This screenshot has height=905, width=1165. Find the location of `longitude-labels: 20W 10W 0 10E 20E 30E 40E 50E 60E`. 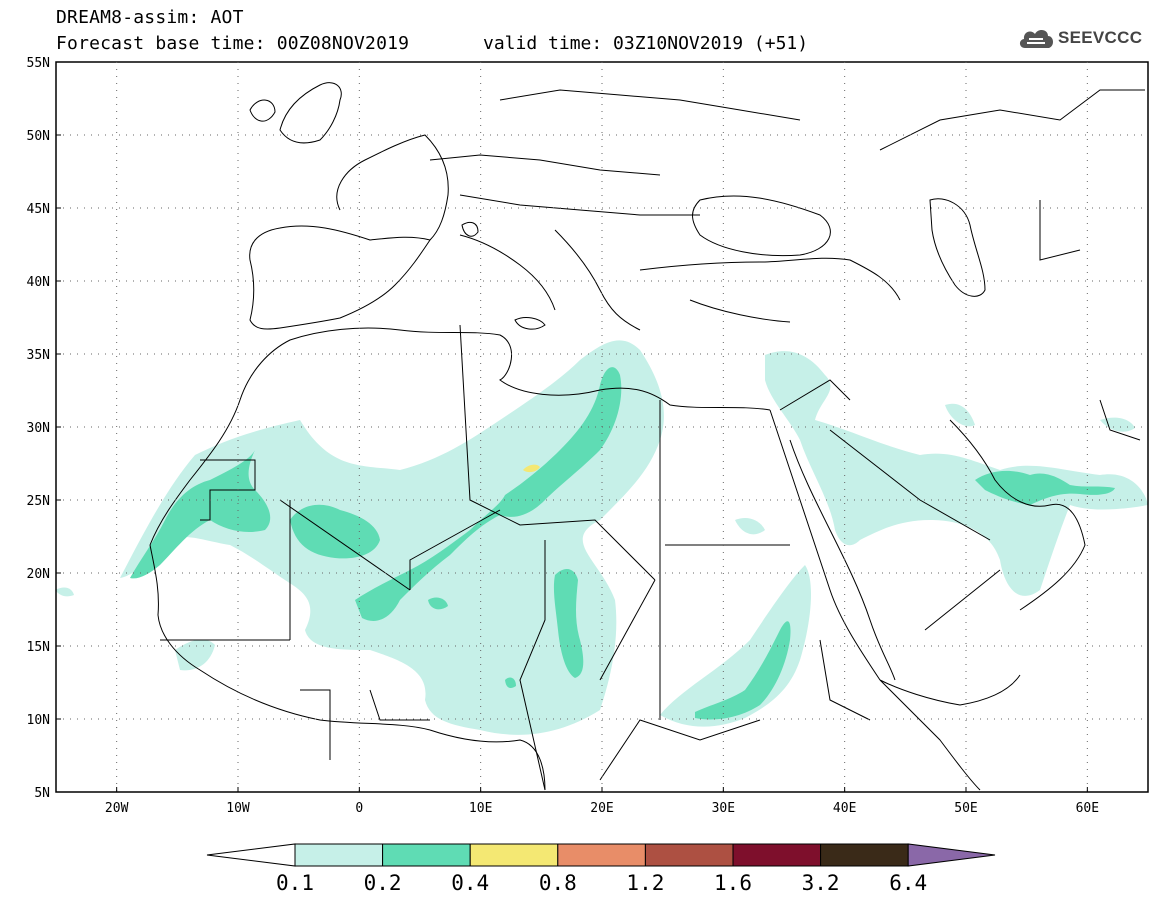

longitude-labels: 20W 10W 0 10E 20E 30E 40E 50E 60E is located at coordinates (602, 801).